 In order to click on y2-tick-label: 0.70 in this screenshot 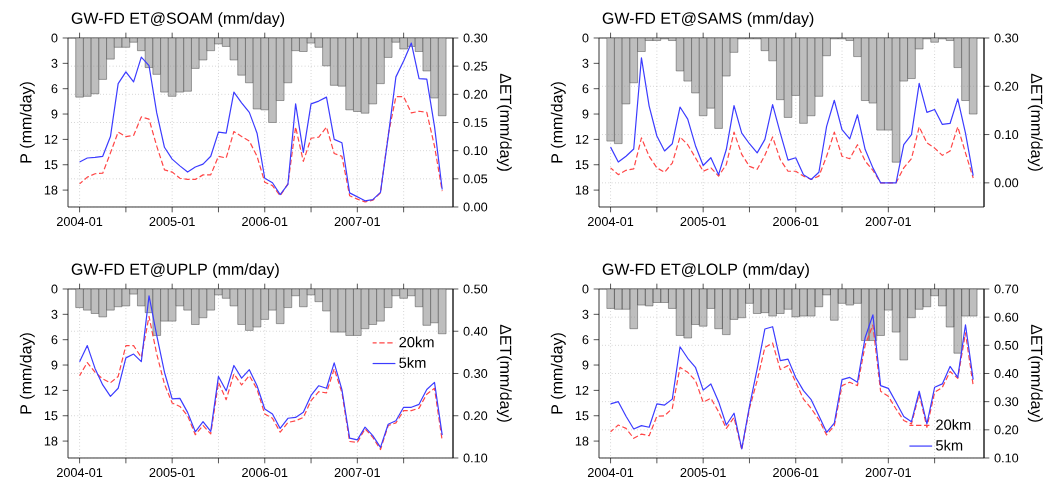, I will do `click(1006, 289)`.